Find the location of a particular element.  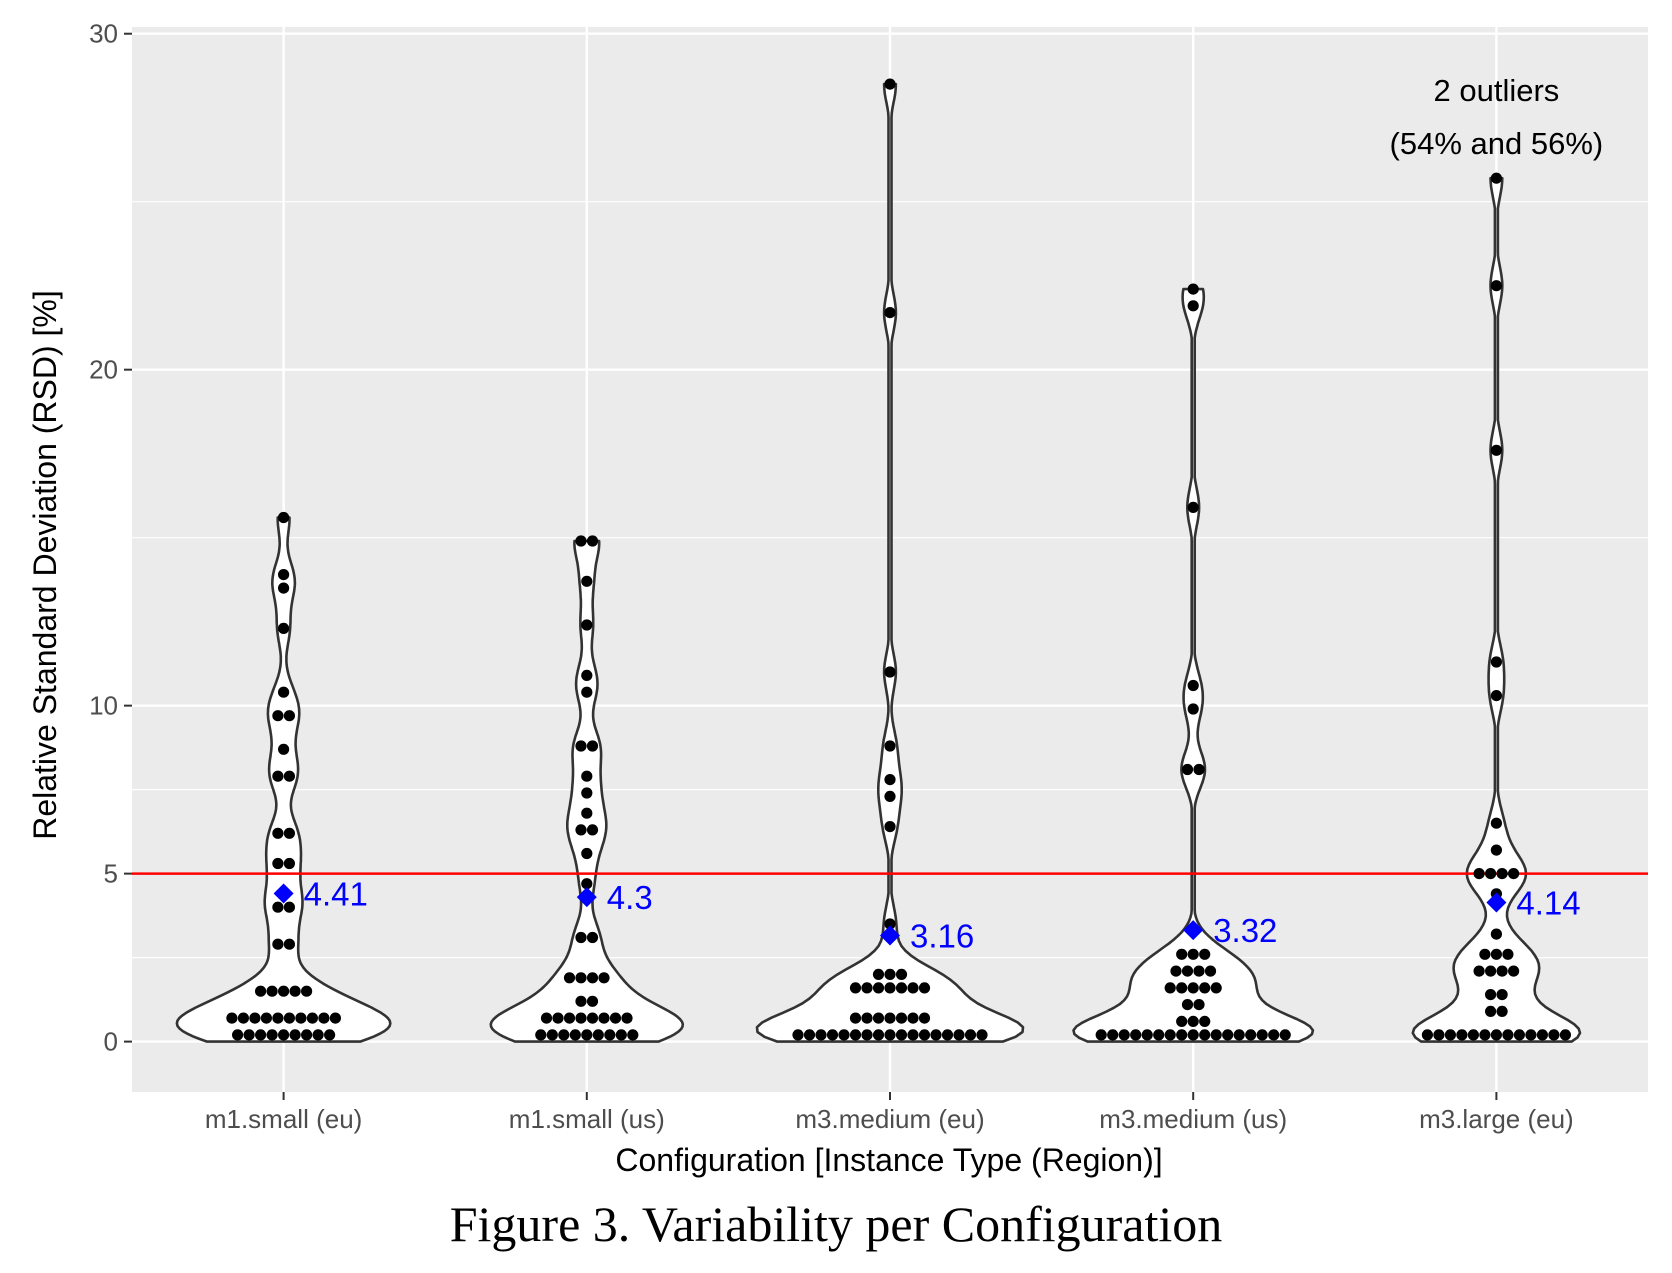

y-tick-label: 0 is located at coordinates (111, 1042).